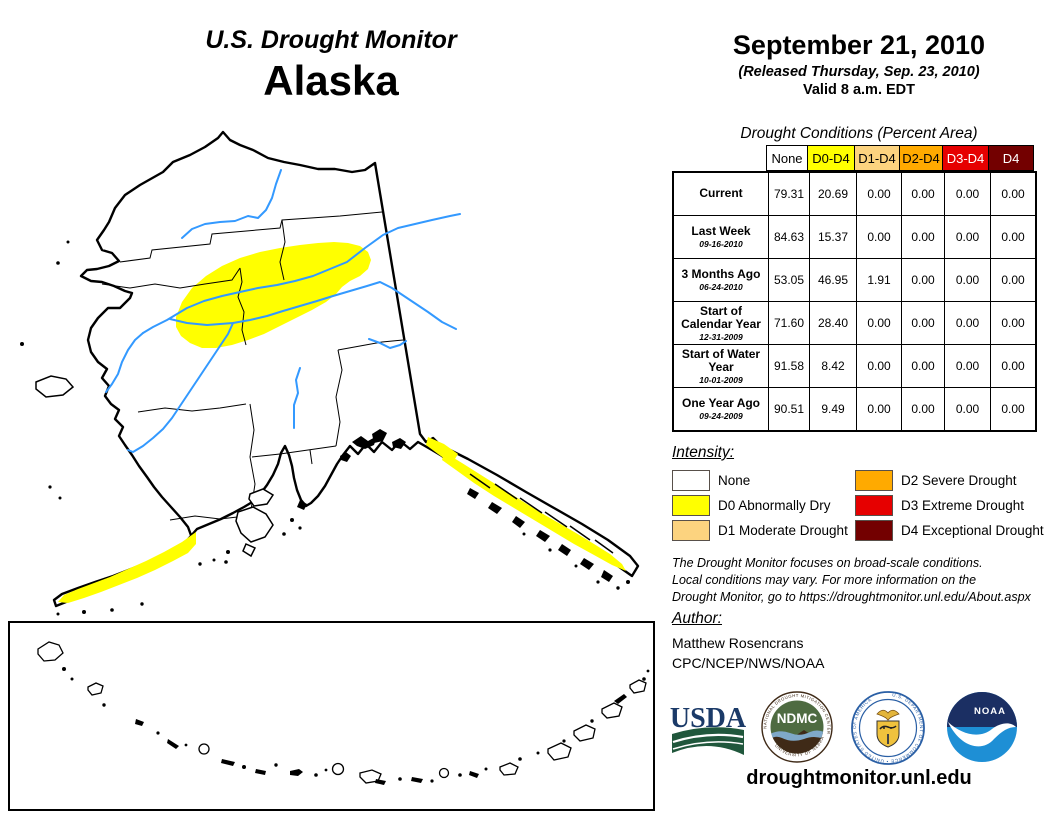  I want to click on colville-river, so click(231, 204).